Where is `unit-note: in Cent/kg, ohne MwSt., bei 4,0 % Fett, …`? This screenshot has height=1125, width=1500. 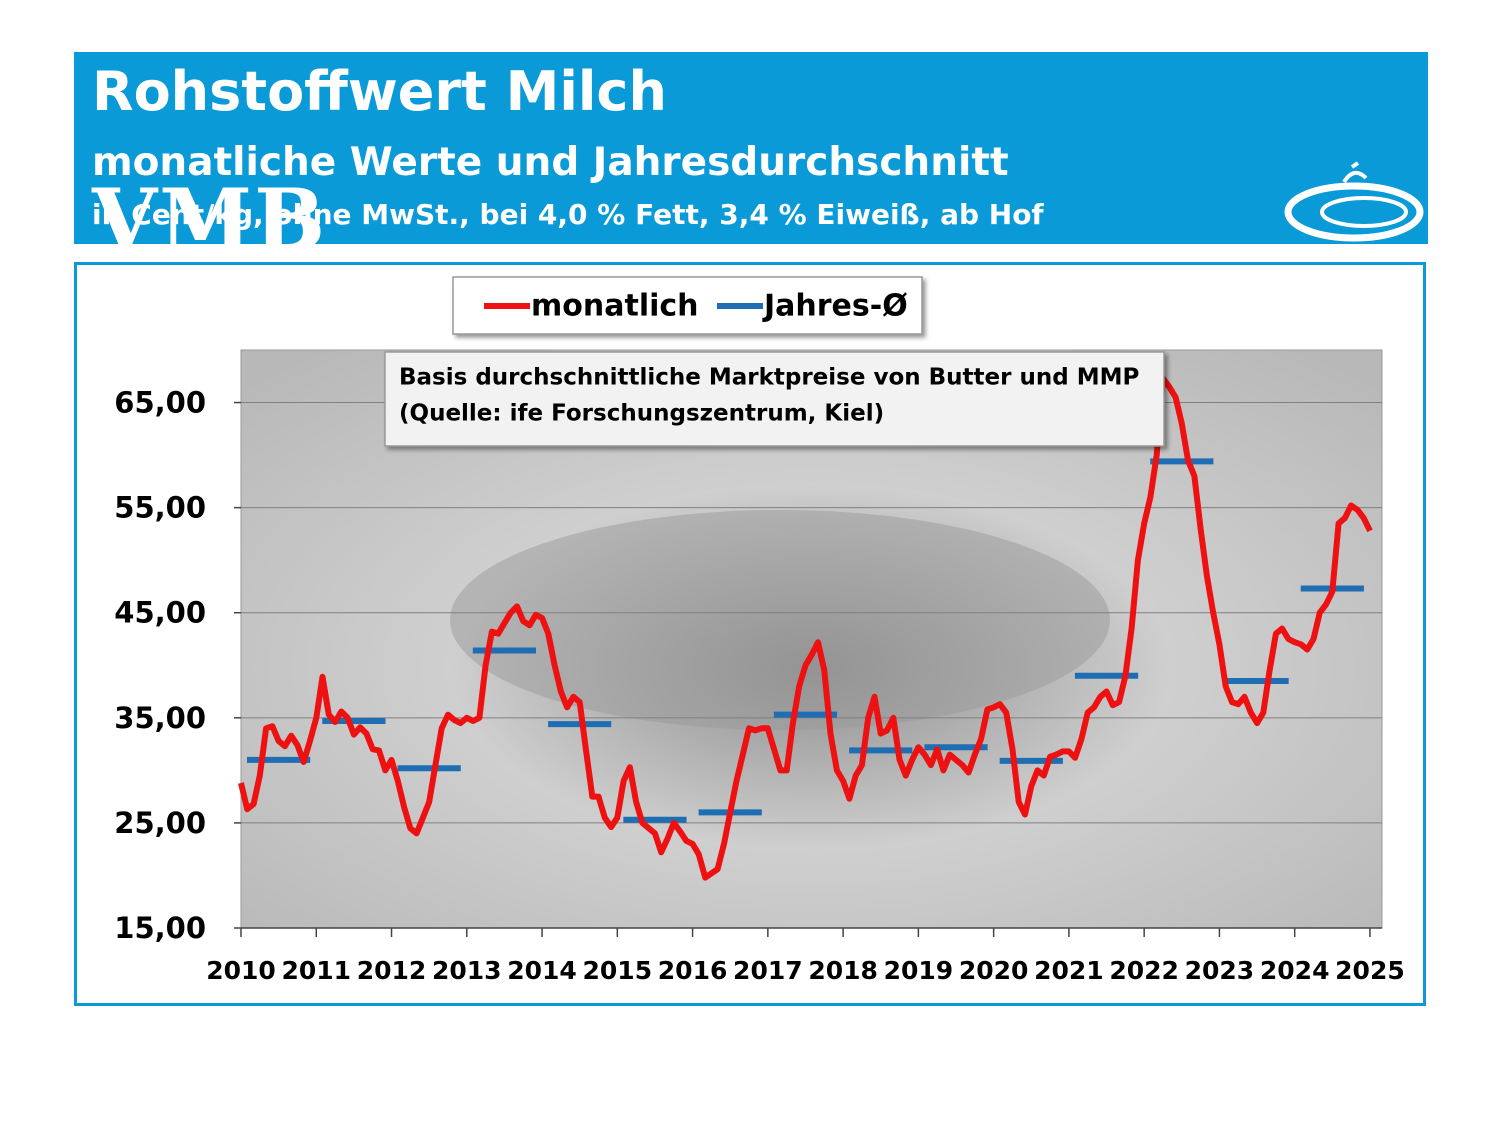
unit-note: in Cent/kg, ohne MwSt., bei 4,0 % Fett, … is located at coordinates (568, 214).